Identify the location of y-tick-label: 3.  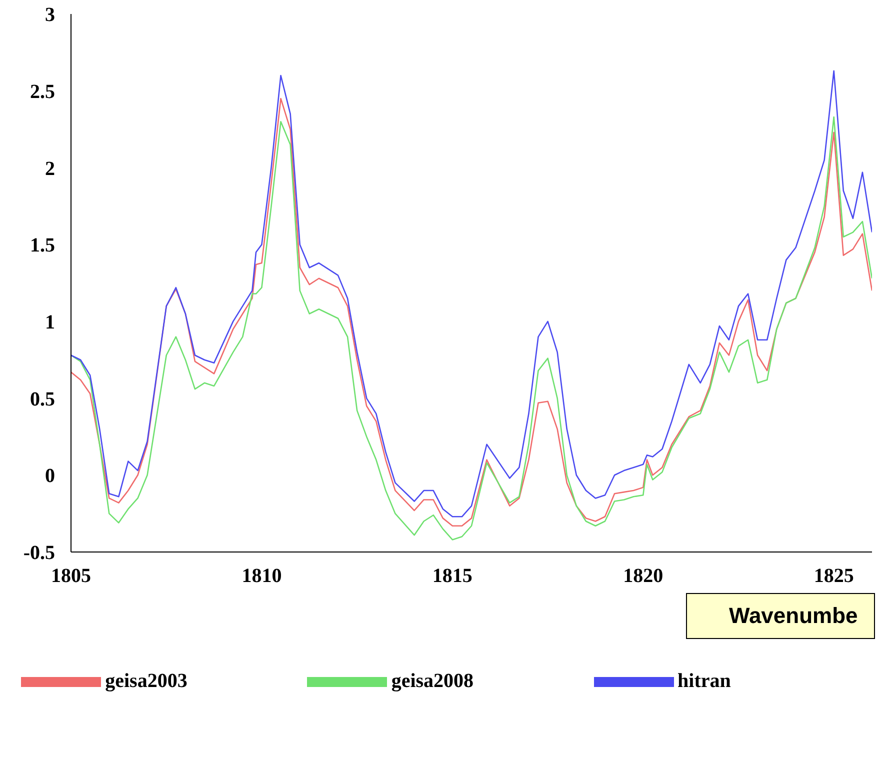
(50, 15).